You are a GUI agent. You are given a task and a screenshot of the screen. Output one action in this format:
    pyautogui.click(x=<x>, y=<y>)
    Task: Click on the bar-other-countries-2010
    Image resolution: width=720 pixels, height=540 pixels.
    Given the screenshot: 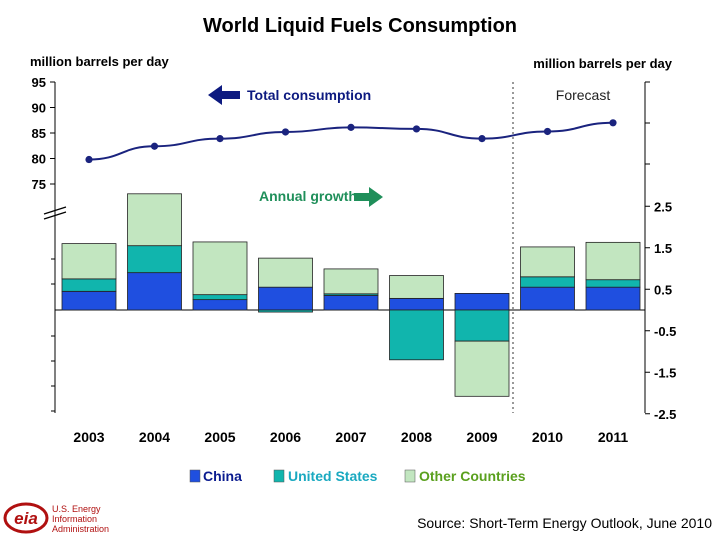 What is the action you would take?
    pyautogui.click(x=547, y=262)
    